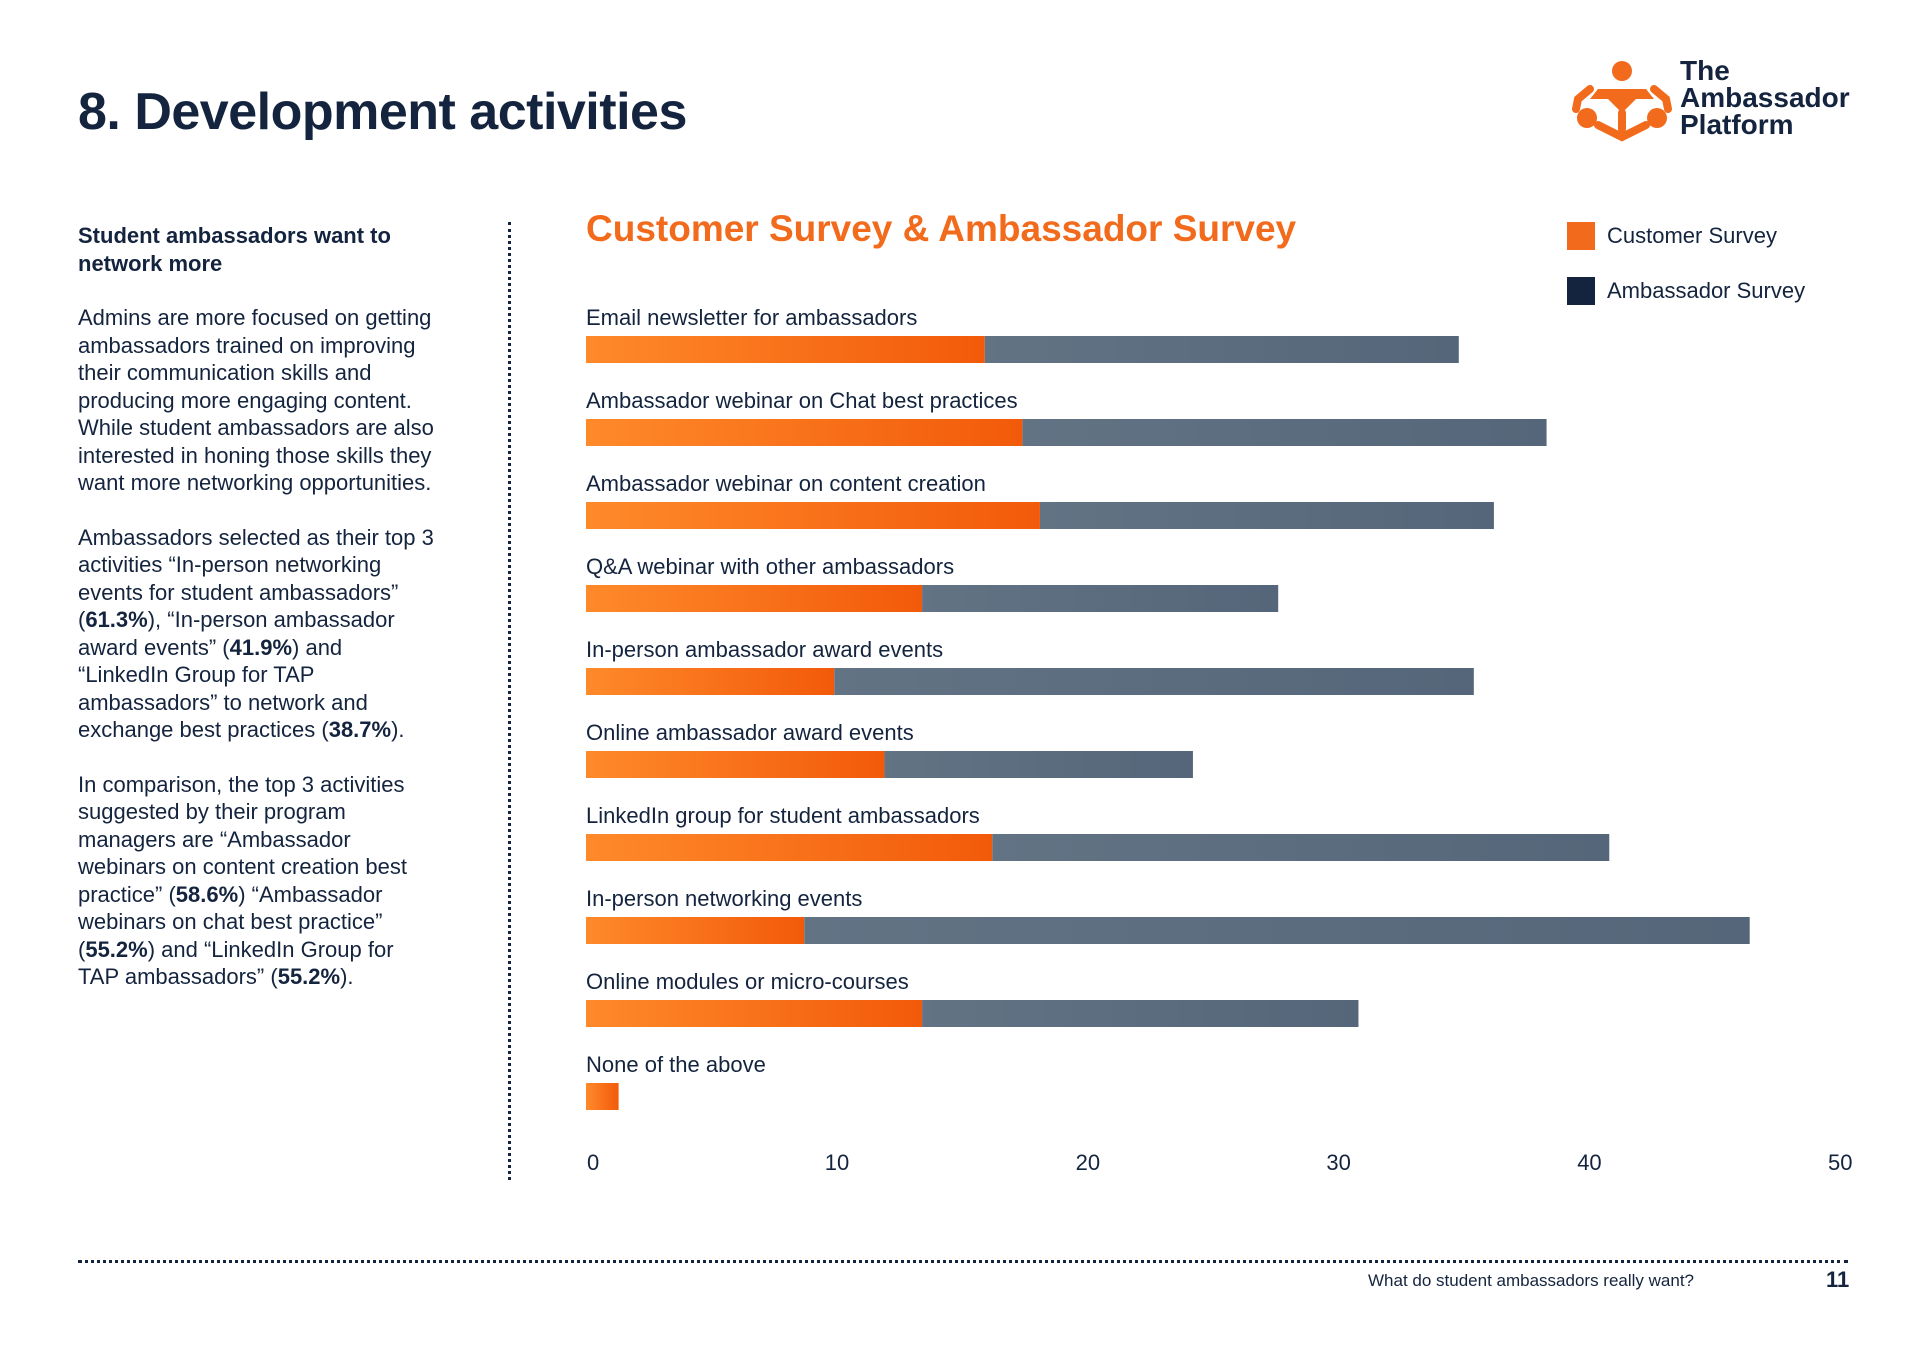 The height and width of the screenshot is (1357, 1920). What do you see at coordinates (1531, 1280) in the screenshot?
I see `footer-text: What do student ambassadors really want?` at bounding box center [1531, 1280].